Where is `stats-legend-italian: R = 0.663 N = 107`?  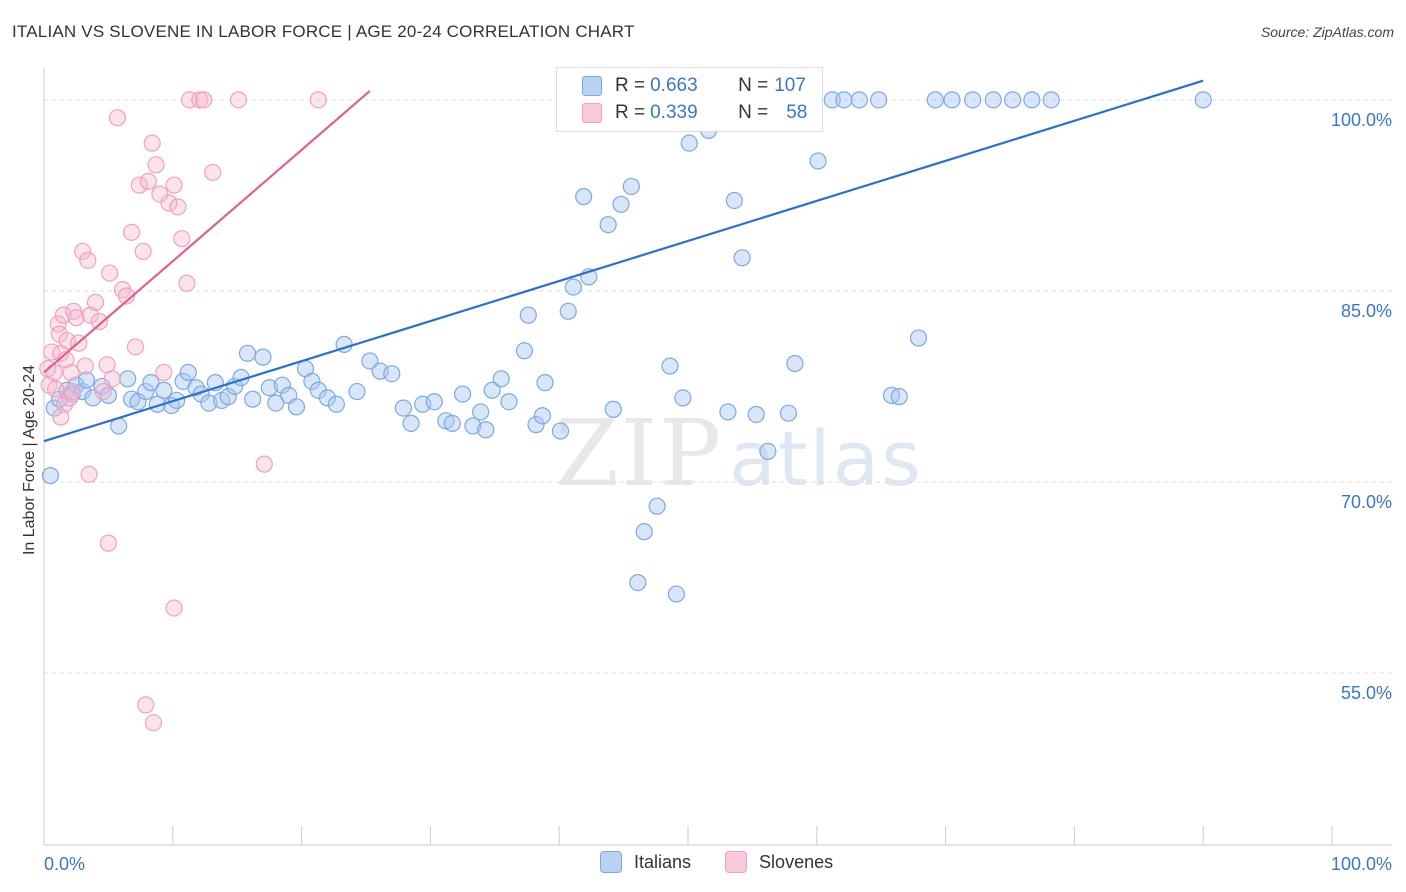
stats-legend-italian: R = 0.663 N = 107 is located at coordinates (694, 86).